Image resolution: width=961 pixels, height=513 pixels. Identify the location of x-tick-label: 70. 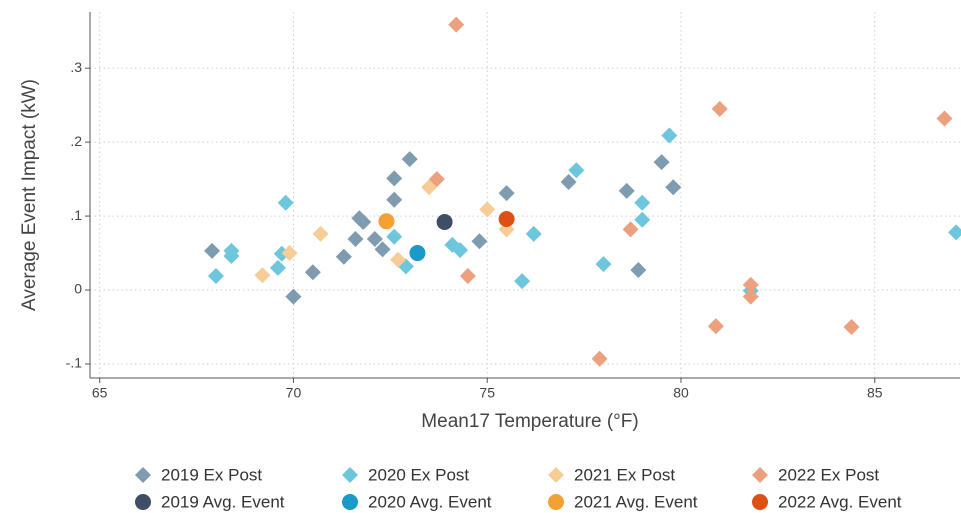
(294, 393).